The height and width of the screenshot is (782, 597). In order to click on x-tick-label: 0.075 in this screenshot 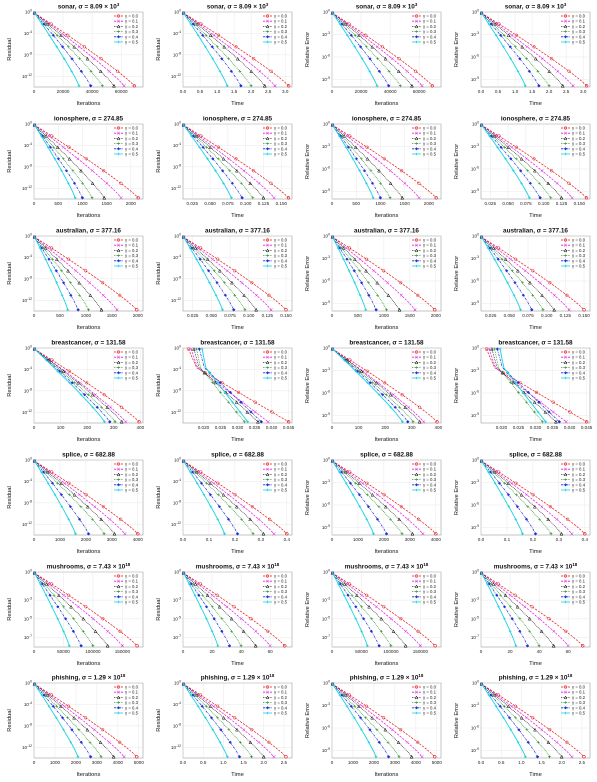, I will do `click(230, 315)`.